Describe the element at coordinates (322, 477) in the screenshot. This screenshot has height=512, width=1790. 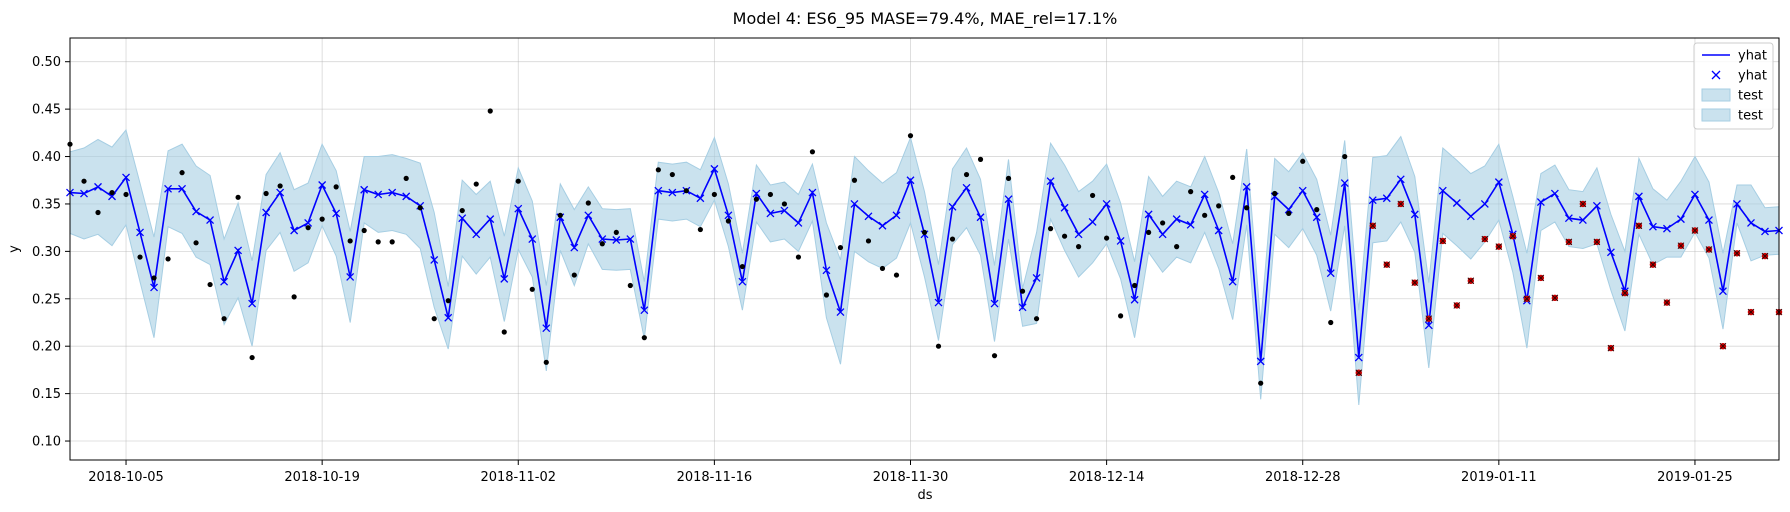
I see `x-tick-label: 2018-10-19` at that location.